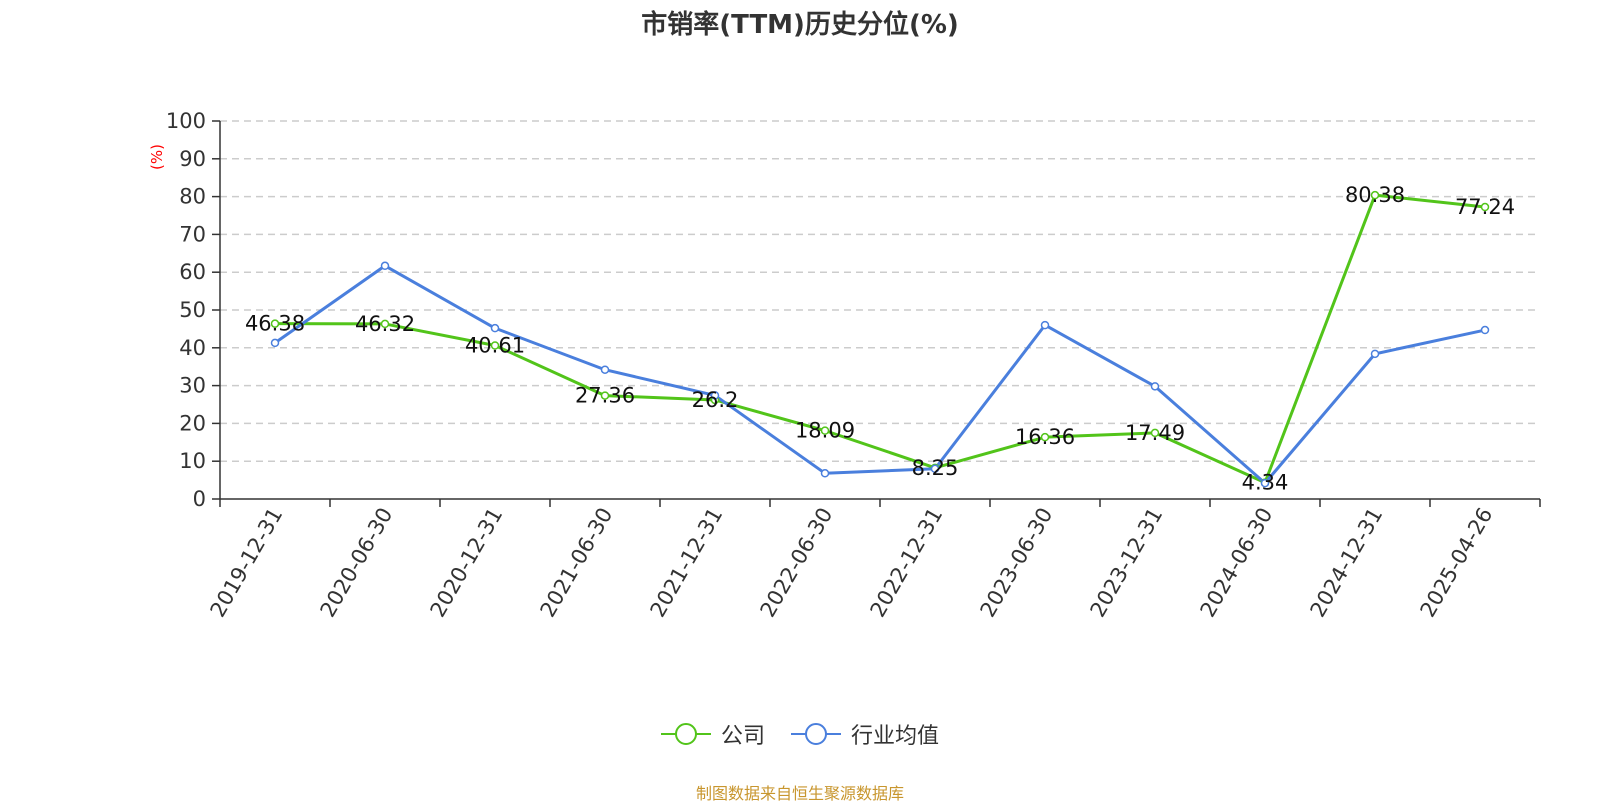  I want to click on data-label-0-9: 4.34, so click(1265, 483).